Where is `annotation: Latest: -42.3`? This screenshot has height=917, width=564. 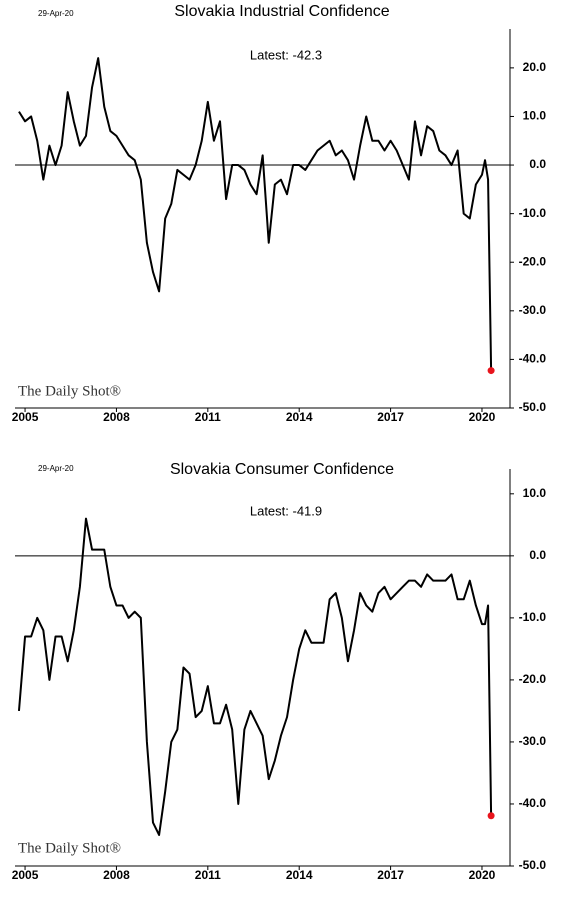
annotation: Latest: -42.3 is located at coordinates (286, 54).